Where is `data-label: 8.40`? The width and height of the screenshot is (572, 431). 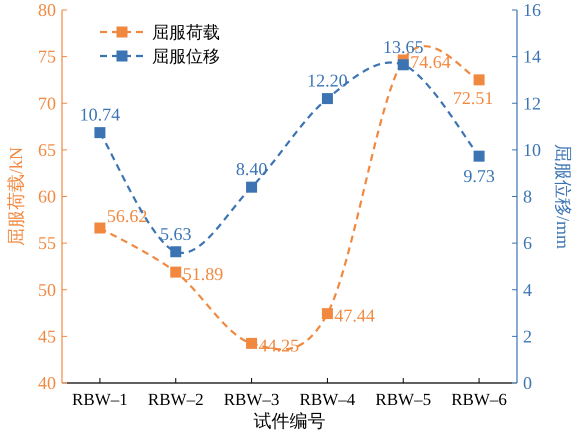 data-label: 8.40 is located at coordinates (252, 169).